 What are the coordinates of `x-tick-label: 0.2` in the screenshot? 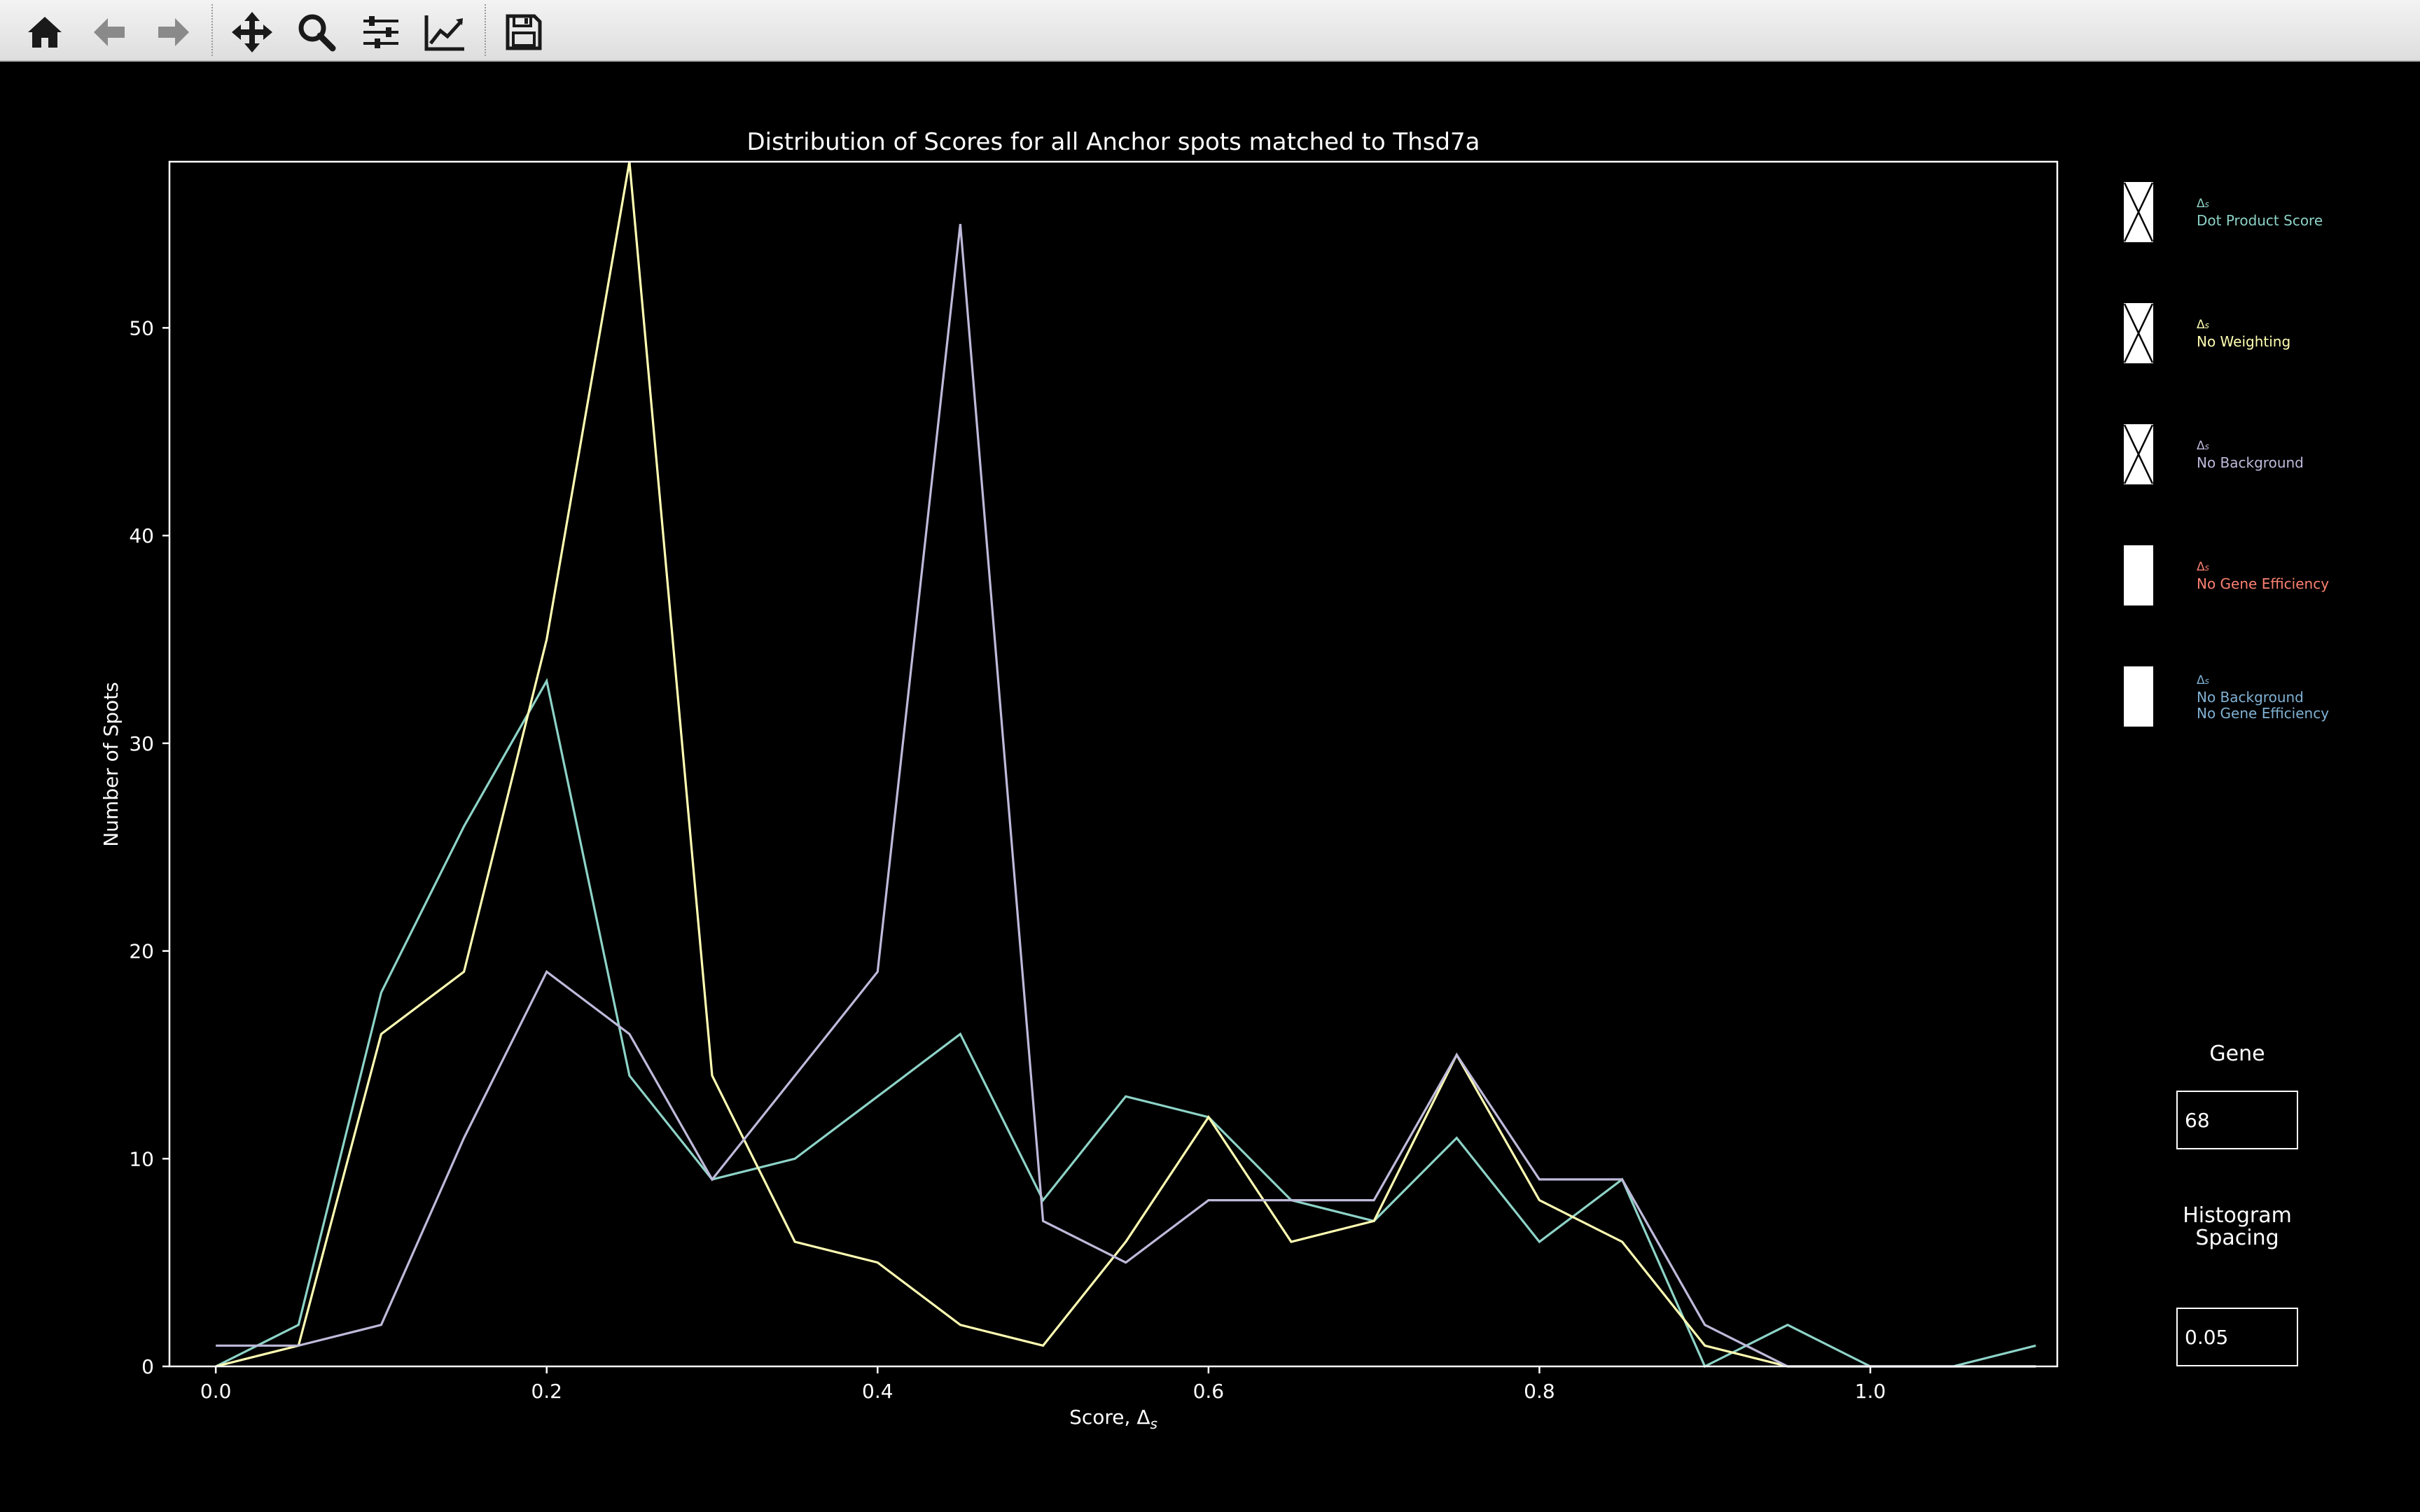 It's located at (546, 1391).